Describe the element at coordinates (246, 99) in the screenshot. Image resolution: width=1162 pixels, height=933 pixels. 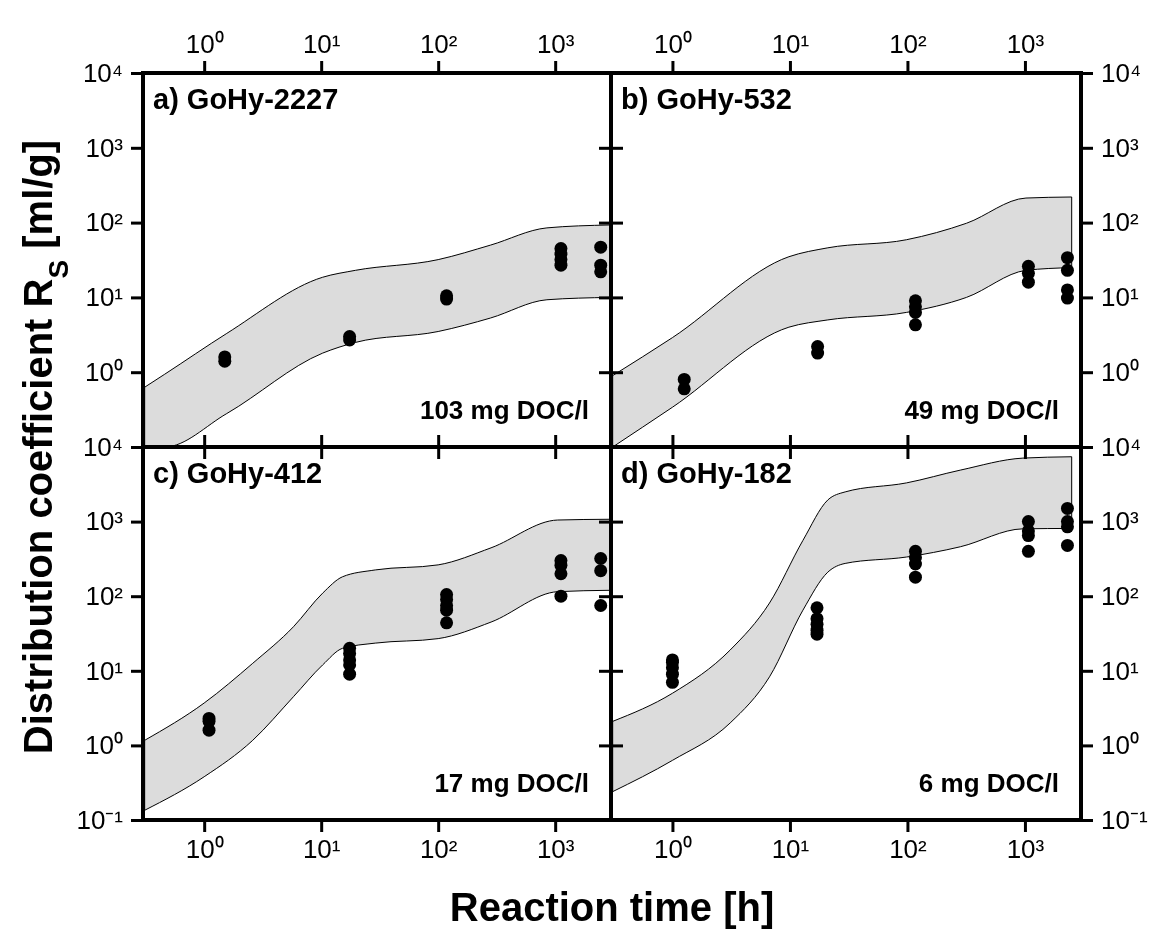
I see `chart-title: a) GoHy-2227` at that location.